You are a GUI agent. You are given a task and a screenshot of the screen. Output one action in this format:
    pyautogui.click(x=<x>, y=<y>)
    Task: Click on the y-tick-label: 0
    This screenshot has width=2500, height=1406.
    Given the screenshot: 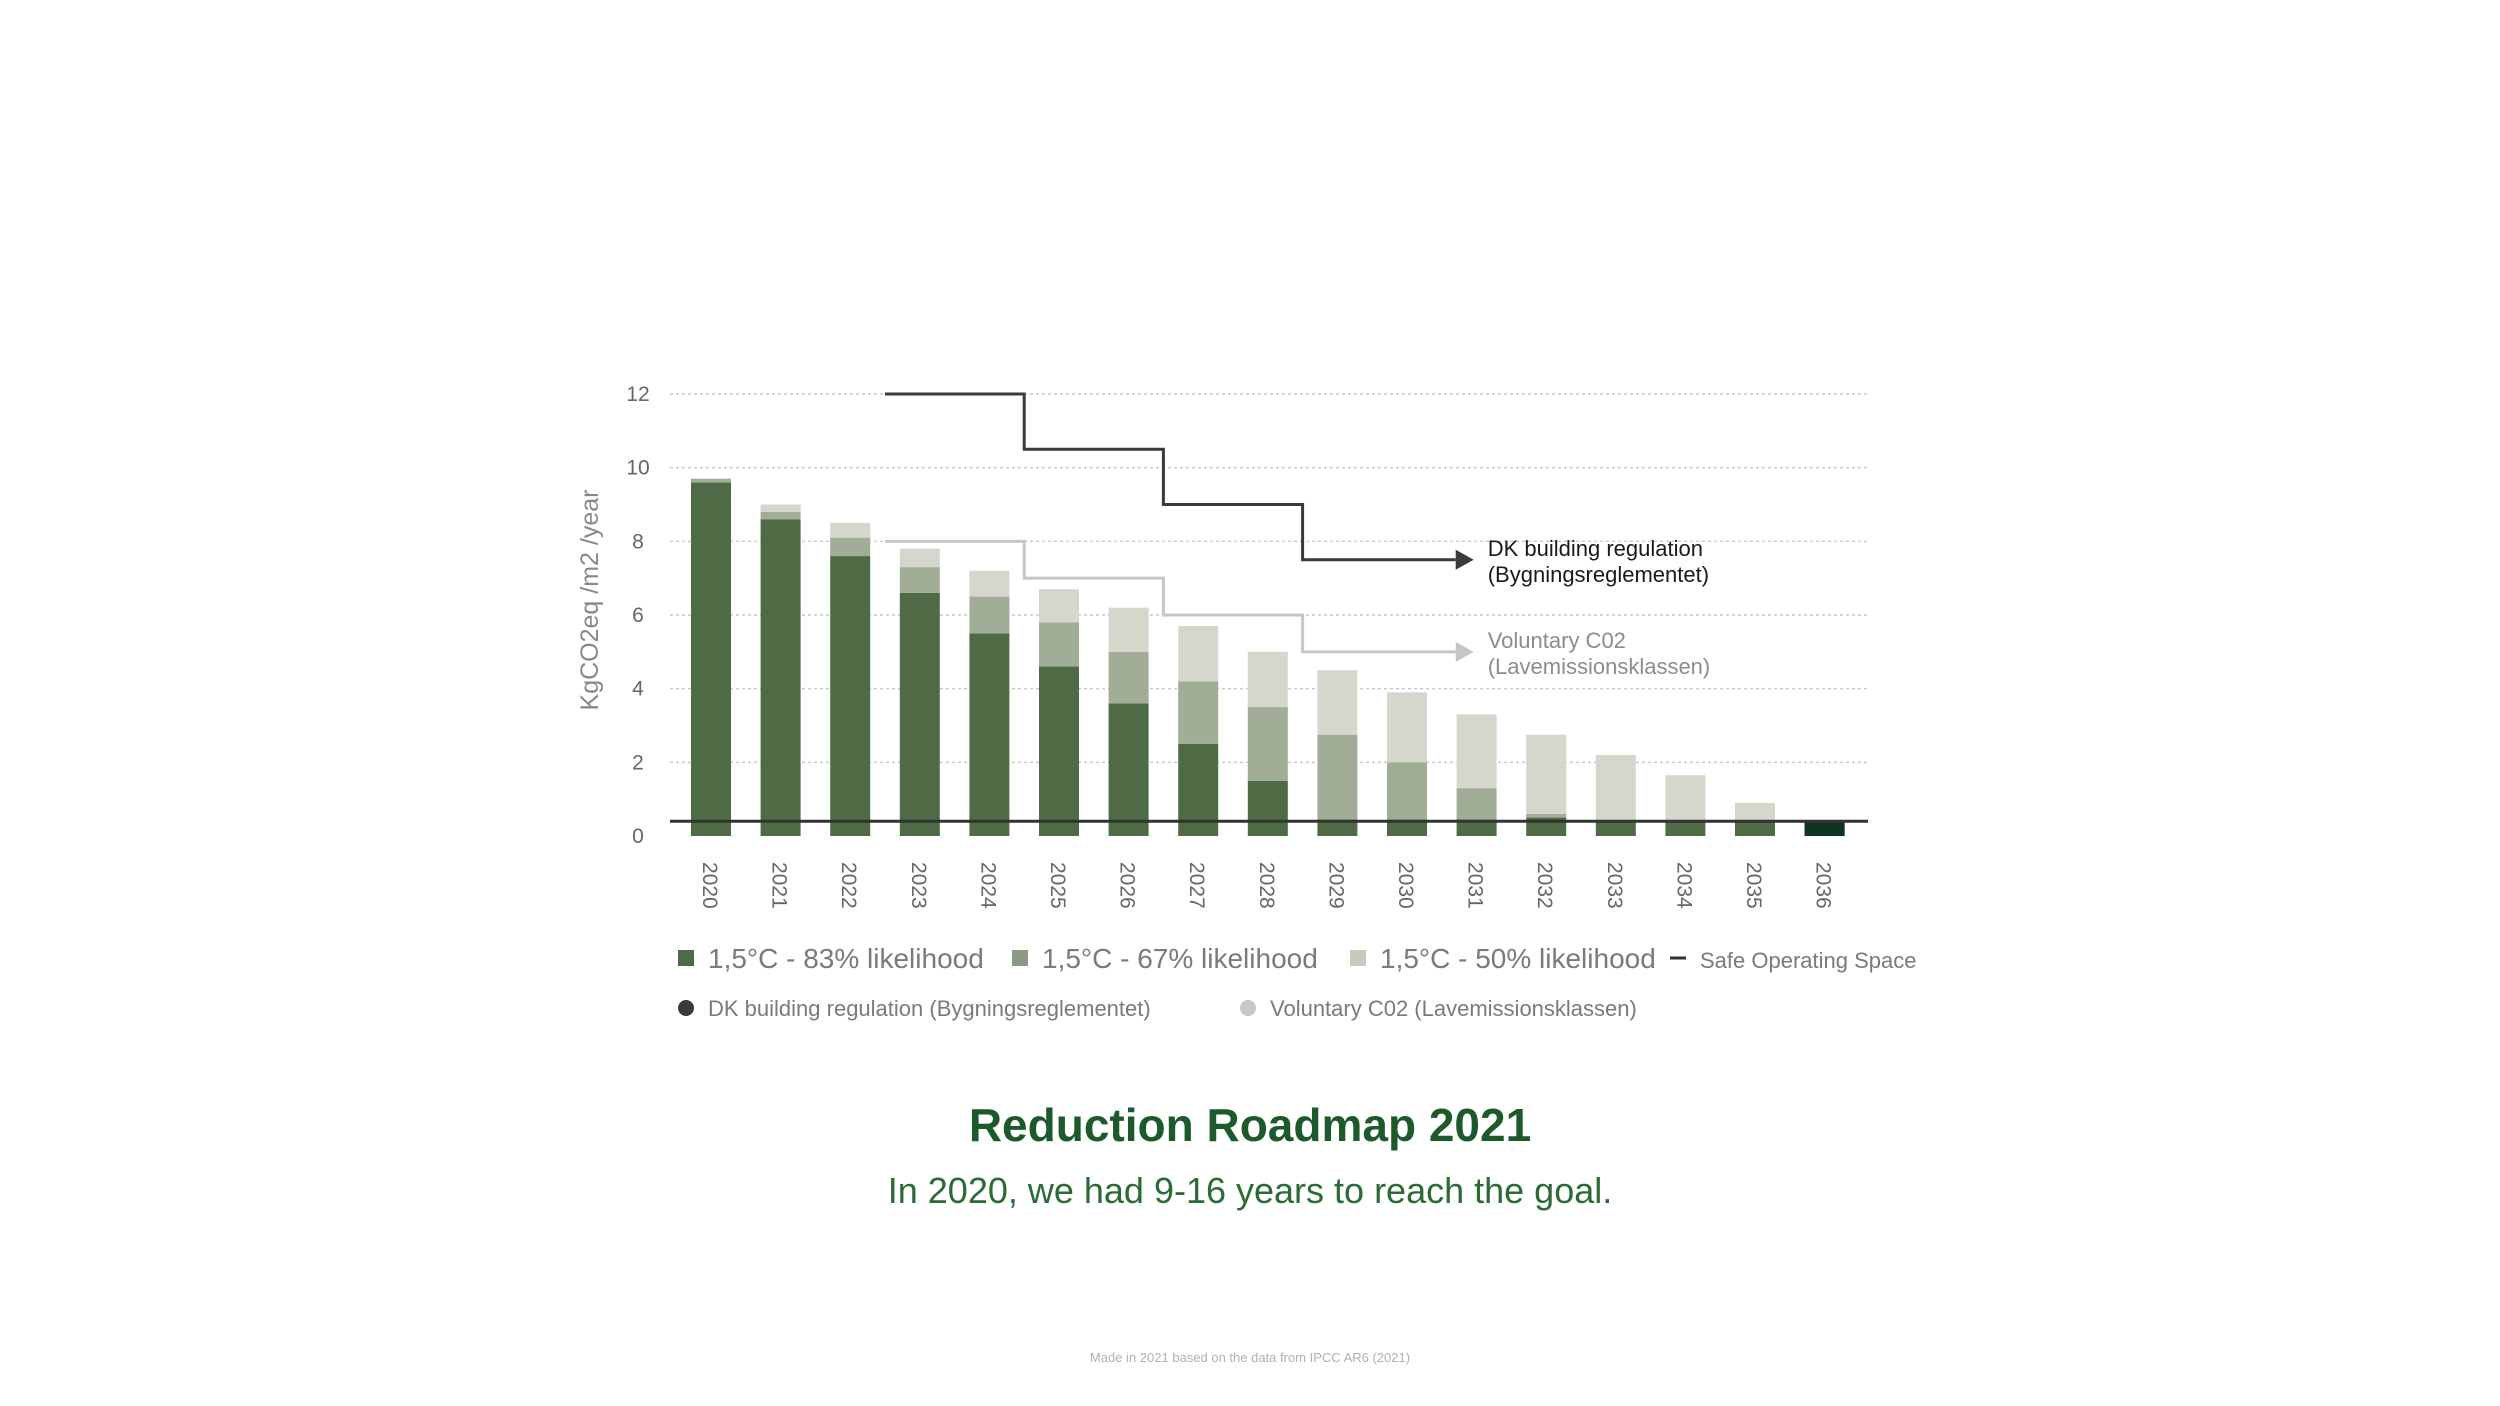 What is the action you would take?
    pyautogui.click(x=638, y=836)
    